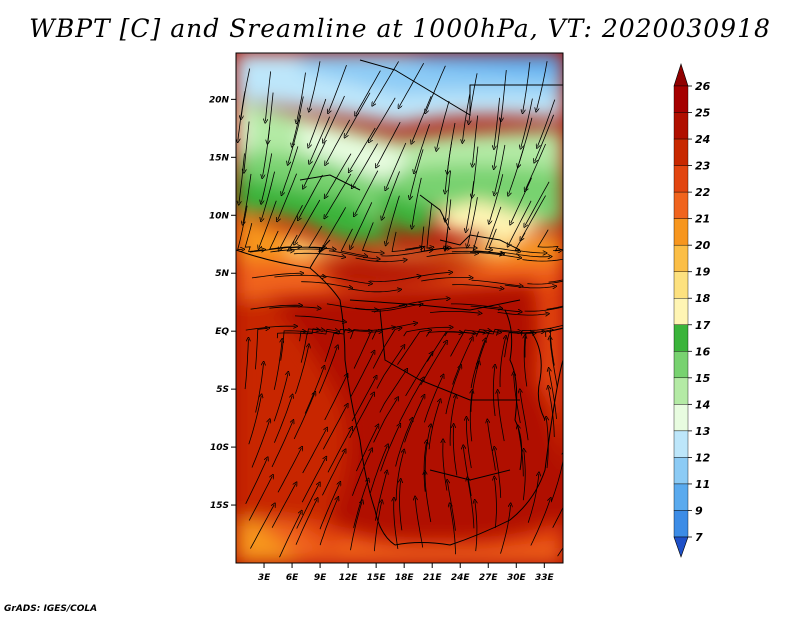  Describe the element at coordinates (702, 219) in the screenshot. I see `colorbar-level-label: 21` at that location.